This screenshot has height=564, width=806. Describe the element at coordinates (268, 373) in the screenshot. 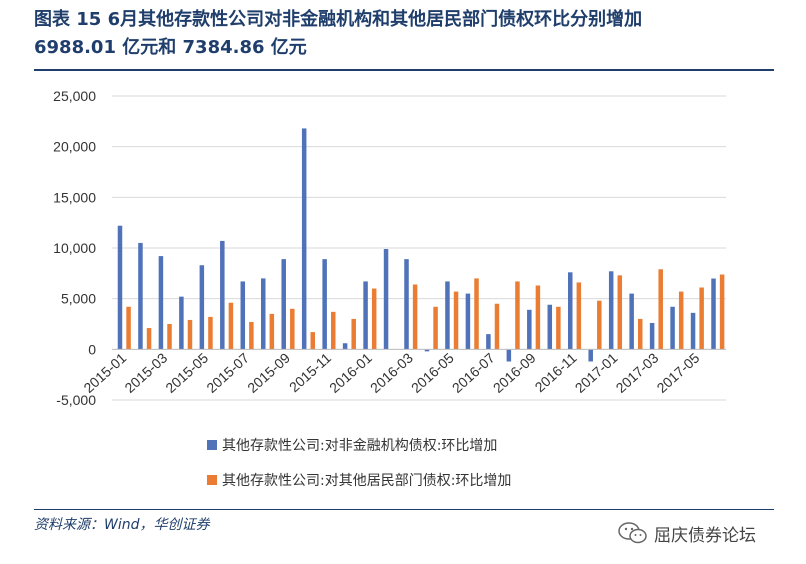

I see `x-tick-label: 2015-09` at that location.